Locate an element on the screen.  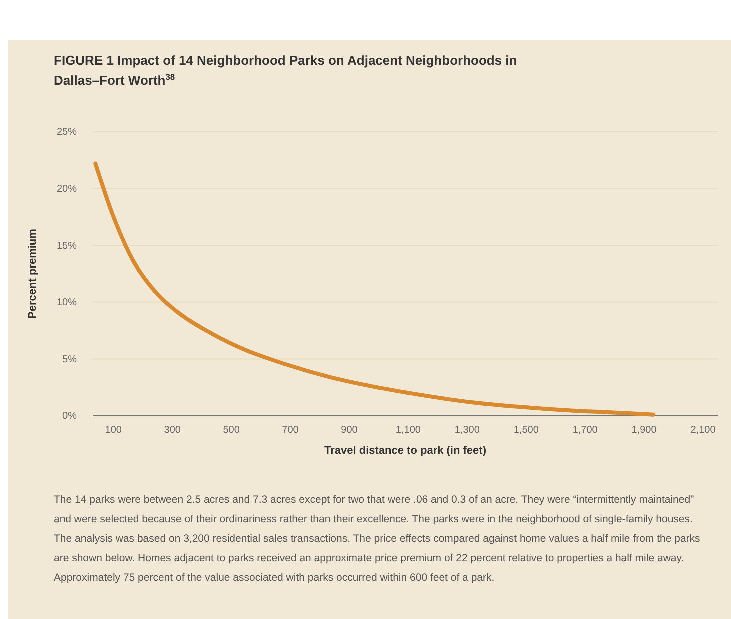
y-tick-label: 15% is located at coordinates (67, 246).